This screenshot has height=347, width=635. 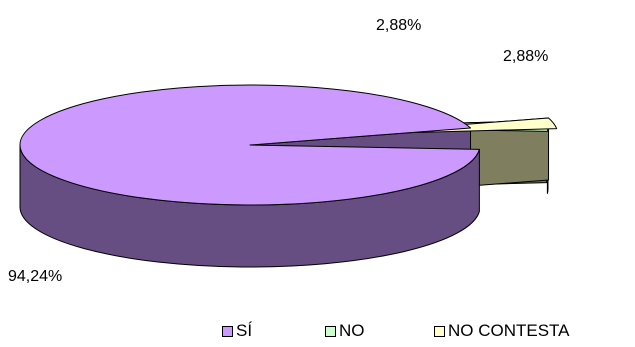 I want to click on legend-label-no: NO, so click(x=352, y=330).